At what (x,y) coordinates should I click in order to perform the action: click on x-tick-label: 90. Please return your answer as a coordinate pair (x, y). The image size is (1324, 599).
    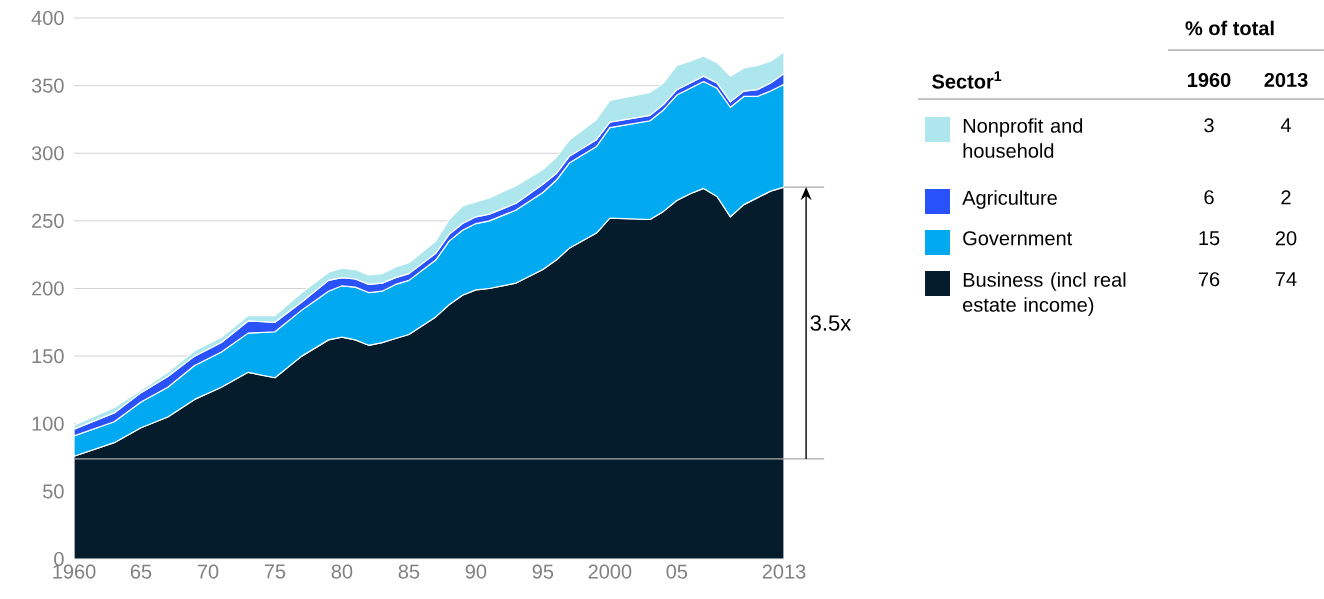
    Looking at the image, I should click on (476, 571).